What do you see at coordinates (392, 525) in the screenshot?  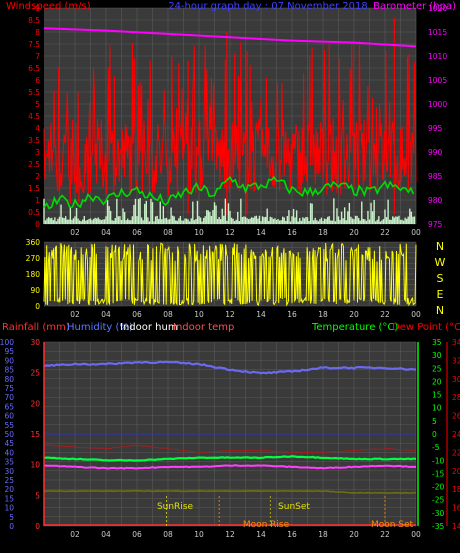 I see `moonset-label: Moon Set` at bounding box center [392, 525].